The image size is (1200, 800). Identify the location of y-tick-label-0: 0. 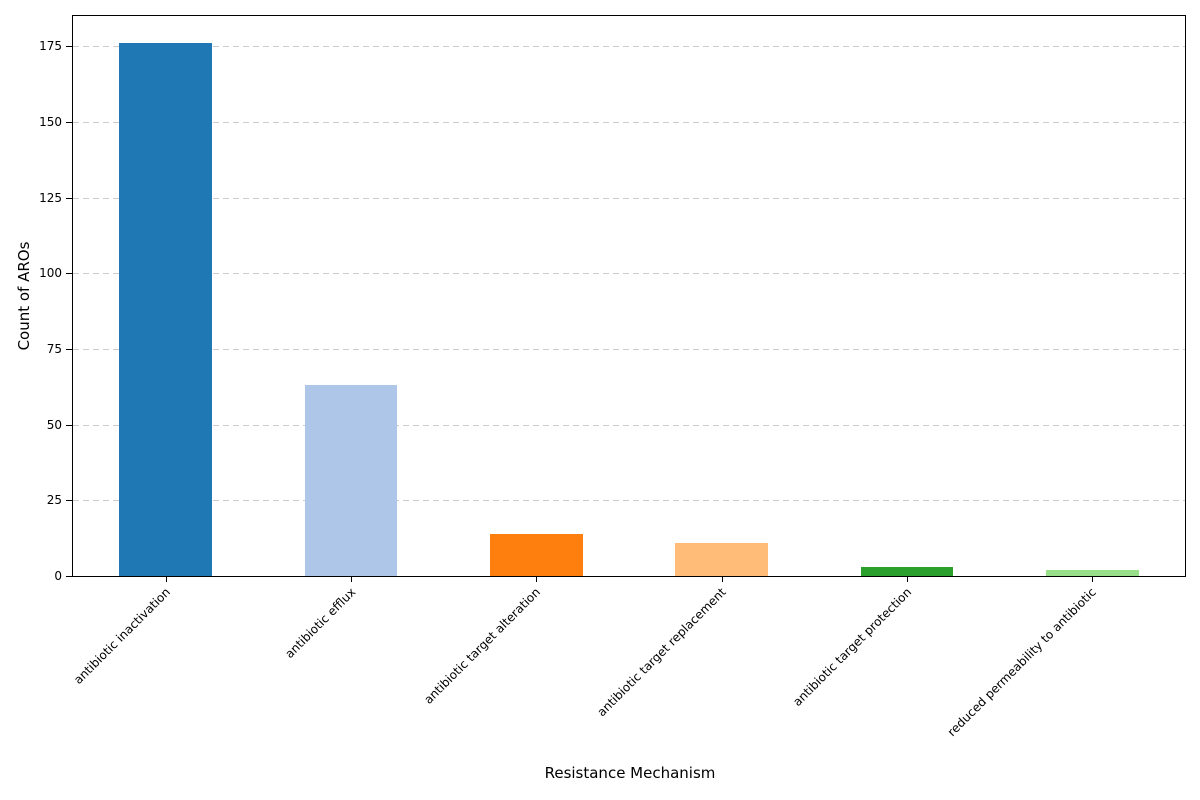
(58, 576).